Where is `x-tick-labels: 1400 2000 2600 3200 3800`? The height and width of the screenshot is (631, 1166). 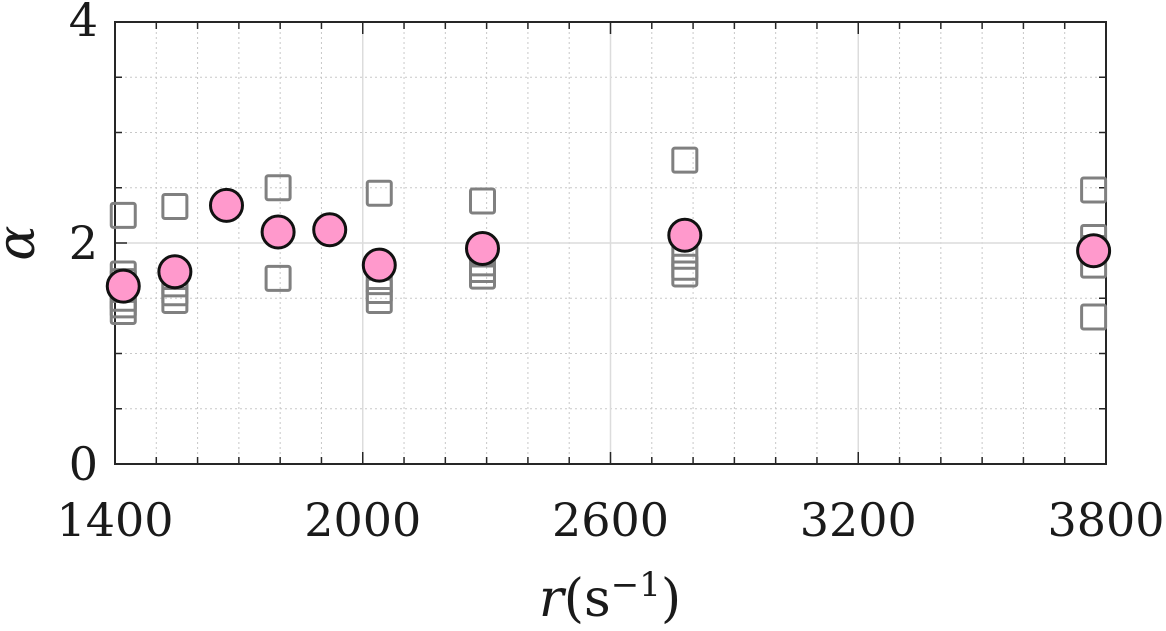
x-tick-labels: 1400 2000 2600 3200 3800 is located at coordinates (610, 520).